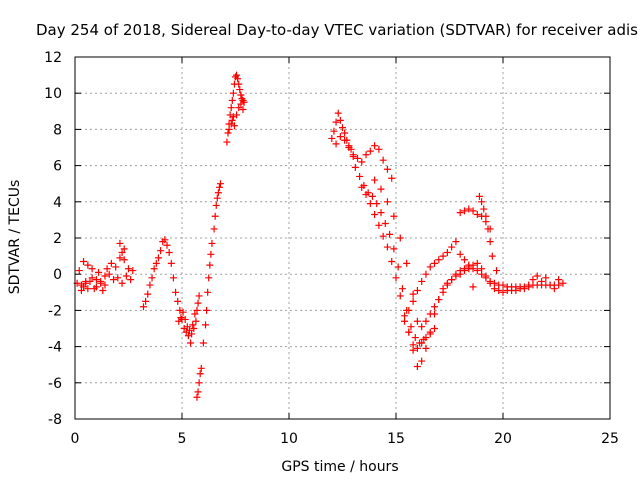 The image size is (640, 480). I want to click on y-tick-label: -4, so click(55, 348).